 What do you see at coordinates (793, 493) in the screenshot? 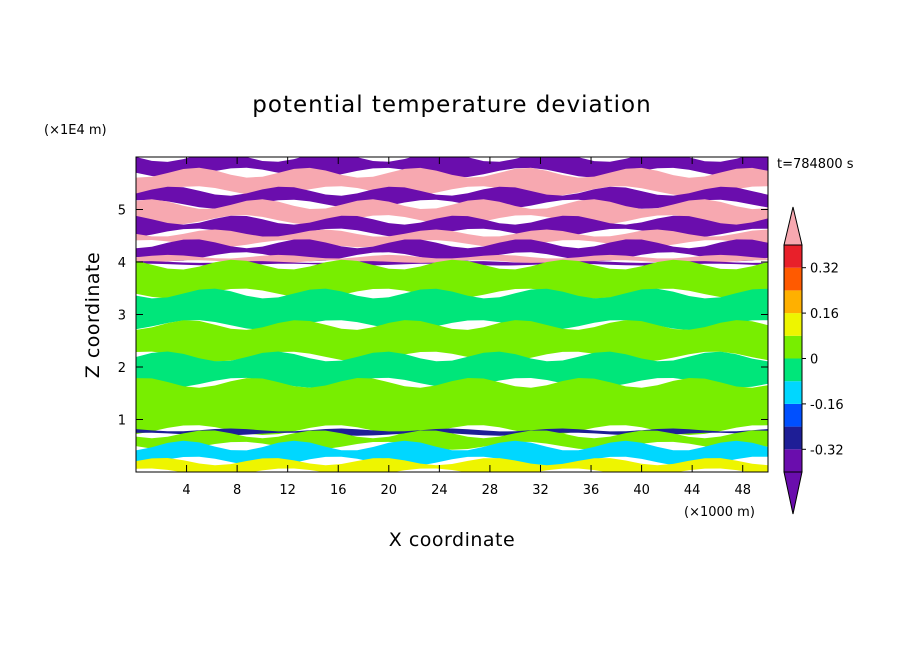
I see `colorbar-under-arrow` at bounding box center [793, 493].